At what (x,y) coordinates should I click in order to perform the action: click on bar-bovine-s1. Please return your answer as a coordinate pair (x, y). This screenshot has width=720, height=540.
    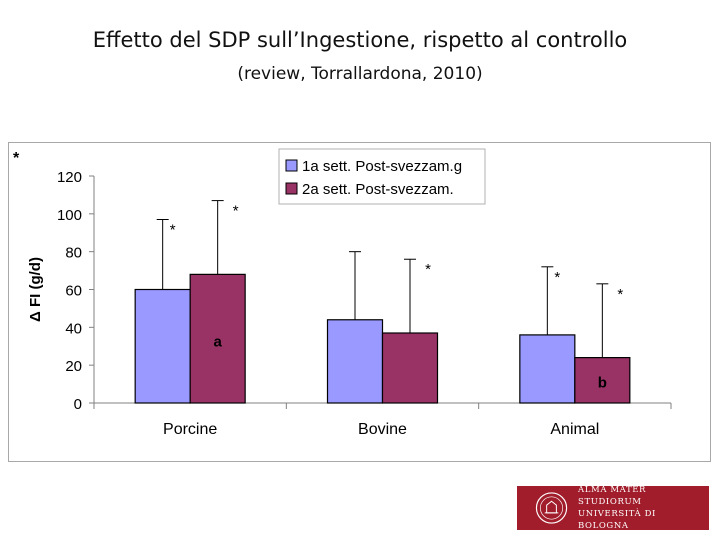
    Looking at the image, I should click on (355, 361).